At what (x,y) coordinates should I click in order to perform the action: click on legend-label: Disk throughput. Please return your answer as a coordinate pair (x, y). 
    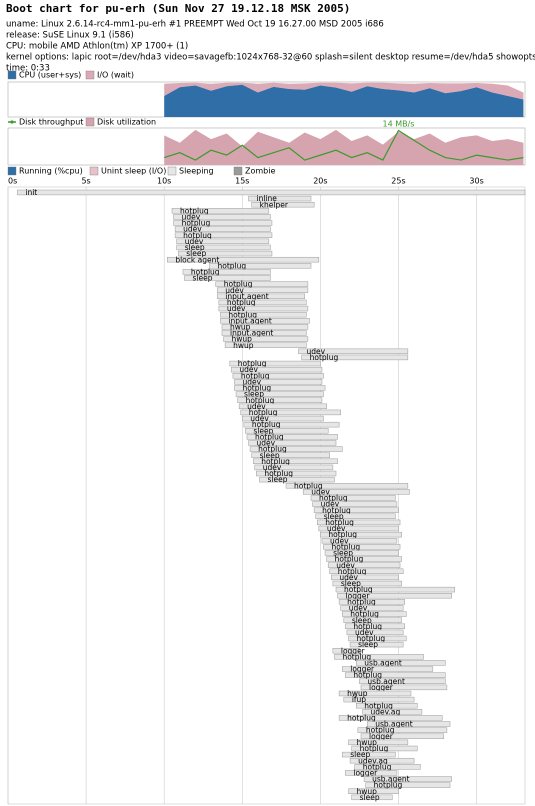
    Looking at the image, I should click on (51, 122).